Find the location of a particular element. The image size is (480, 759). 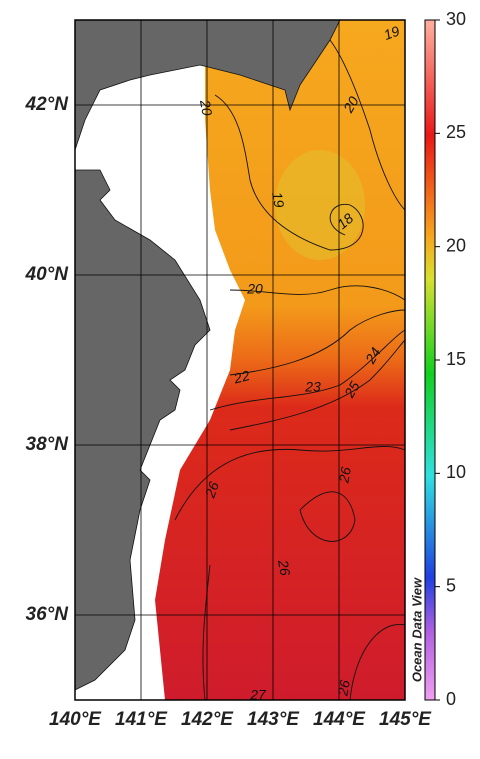

colorbar is located at coordinates (430, 360).